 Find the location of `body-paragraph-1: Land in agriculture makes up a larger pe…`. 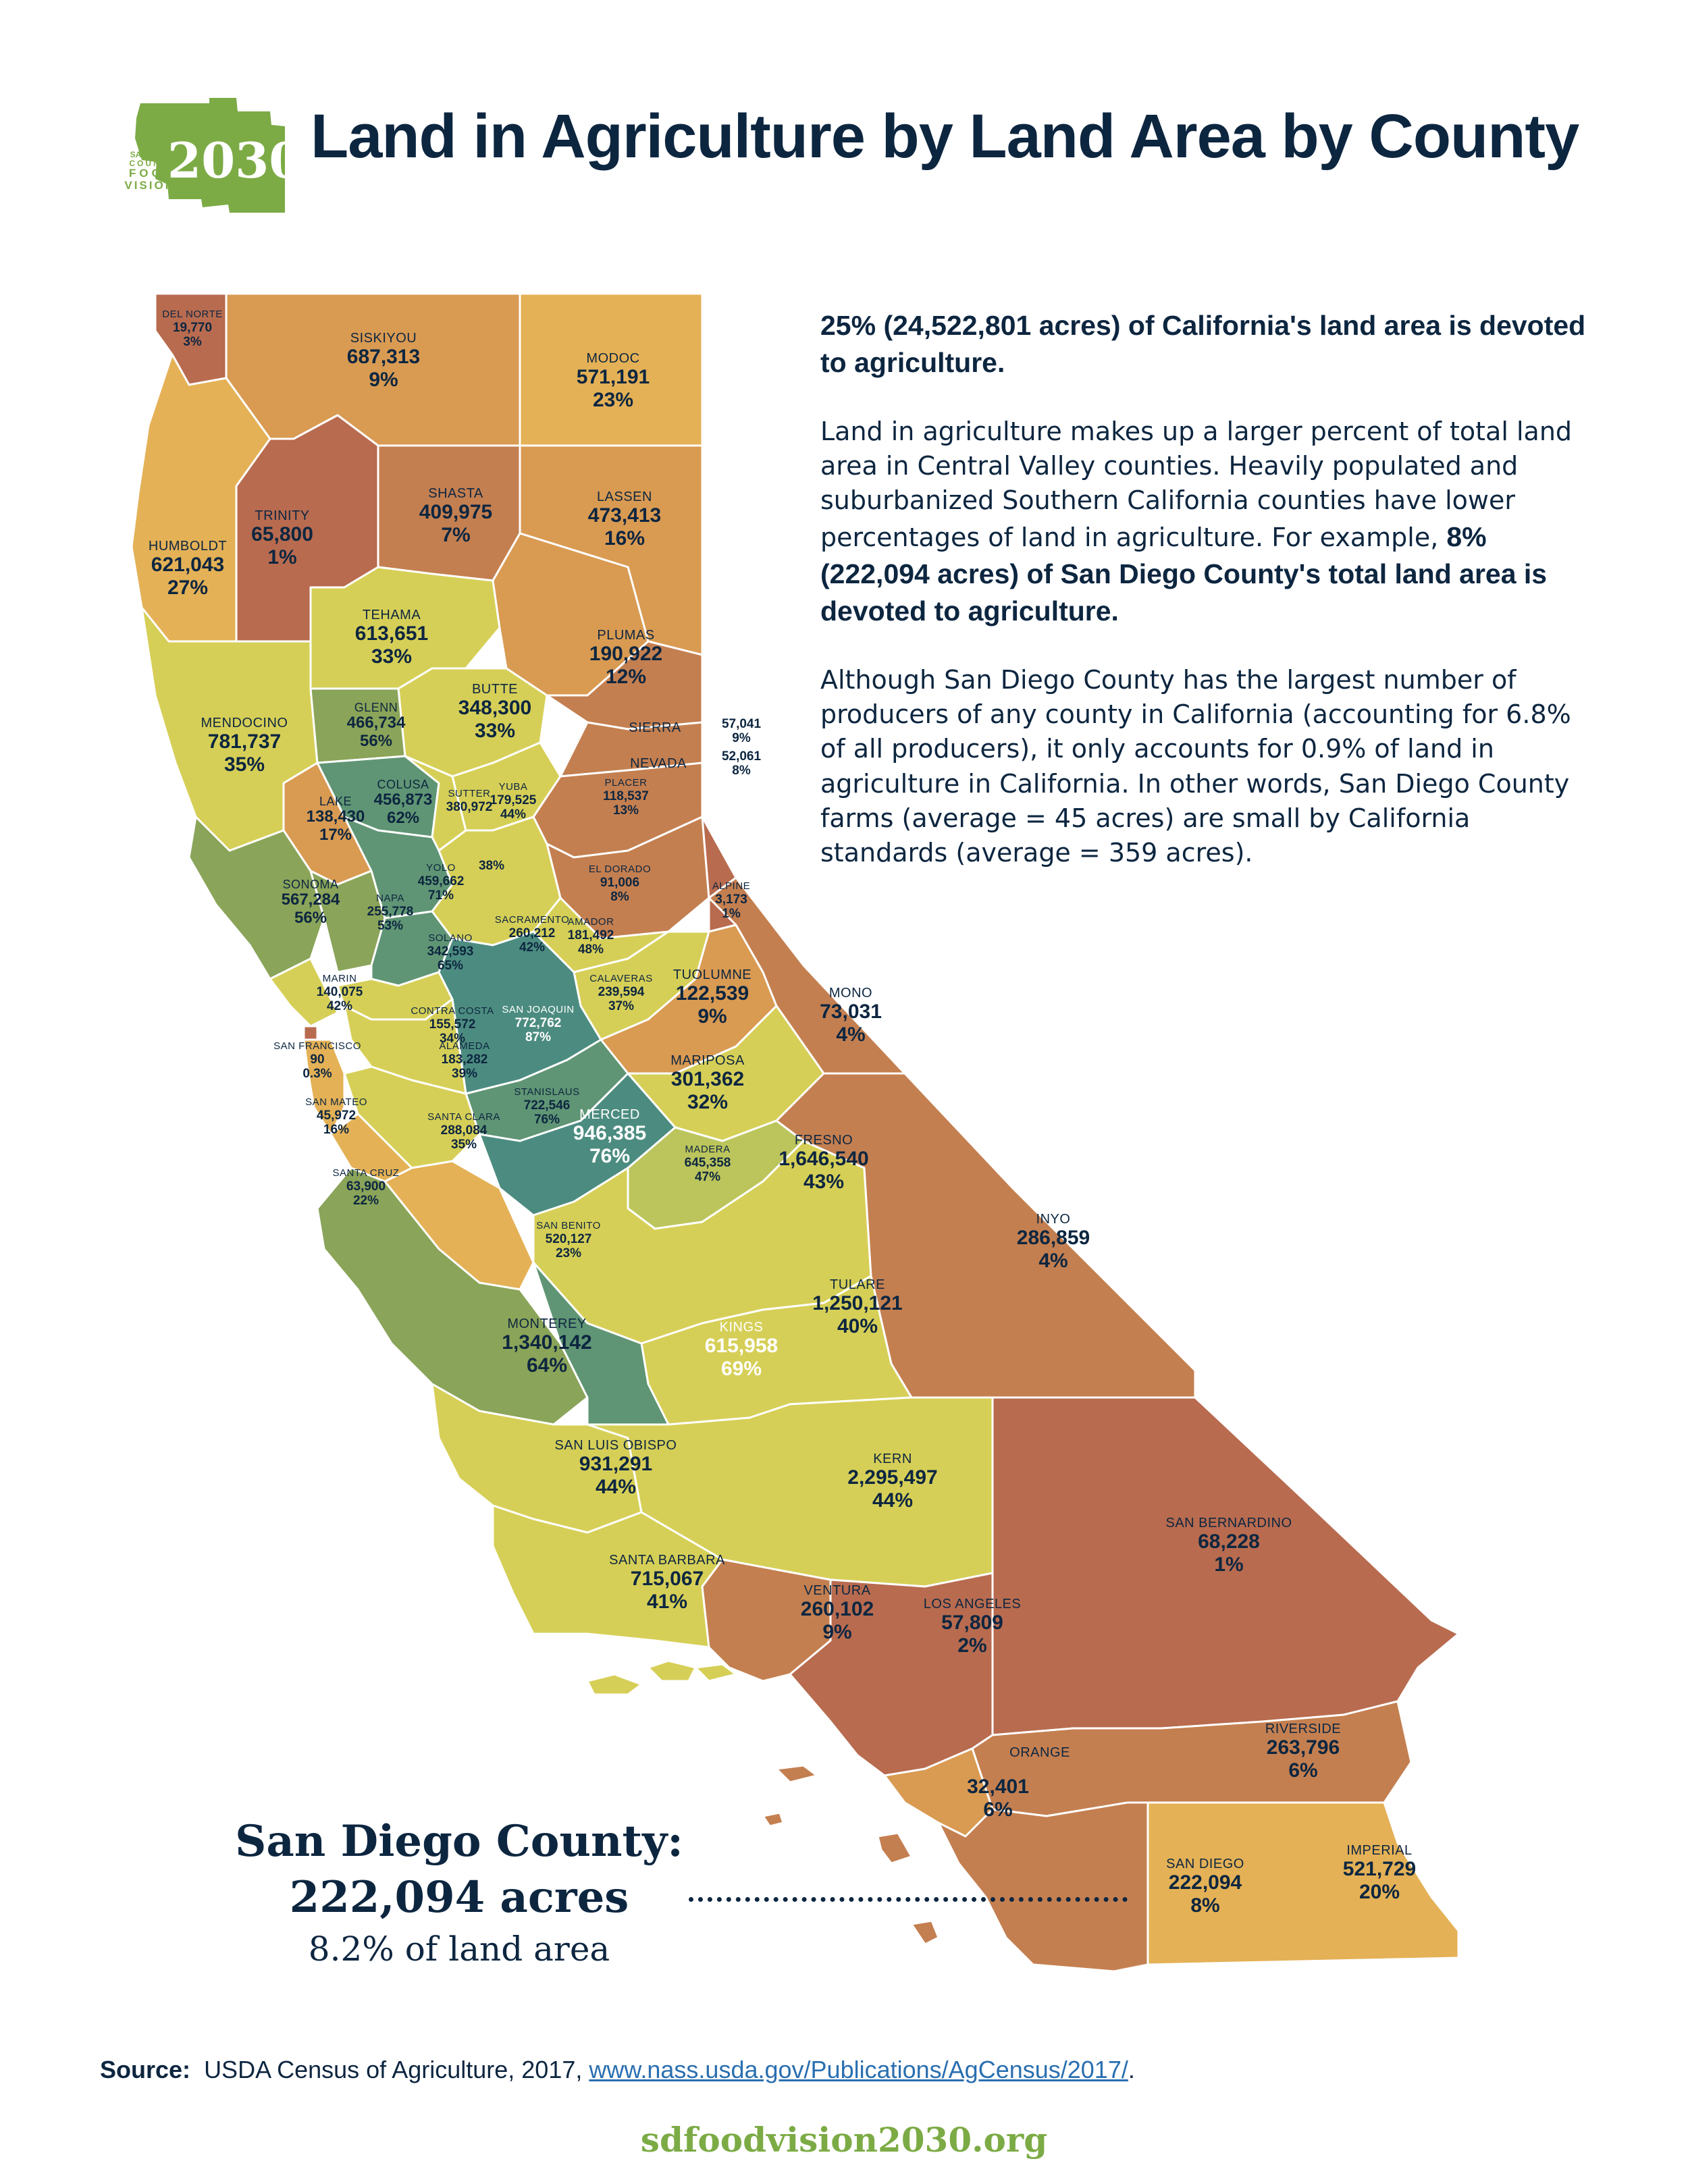

body-paragraph-1: Land in agriculture makes up a larger pe… is located at coordinates (1196, 521).